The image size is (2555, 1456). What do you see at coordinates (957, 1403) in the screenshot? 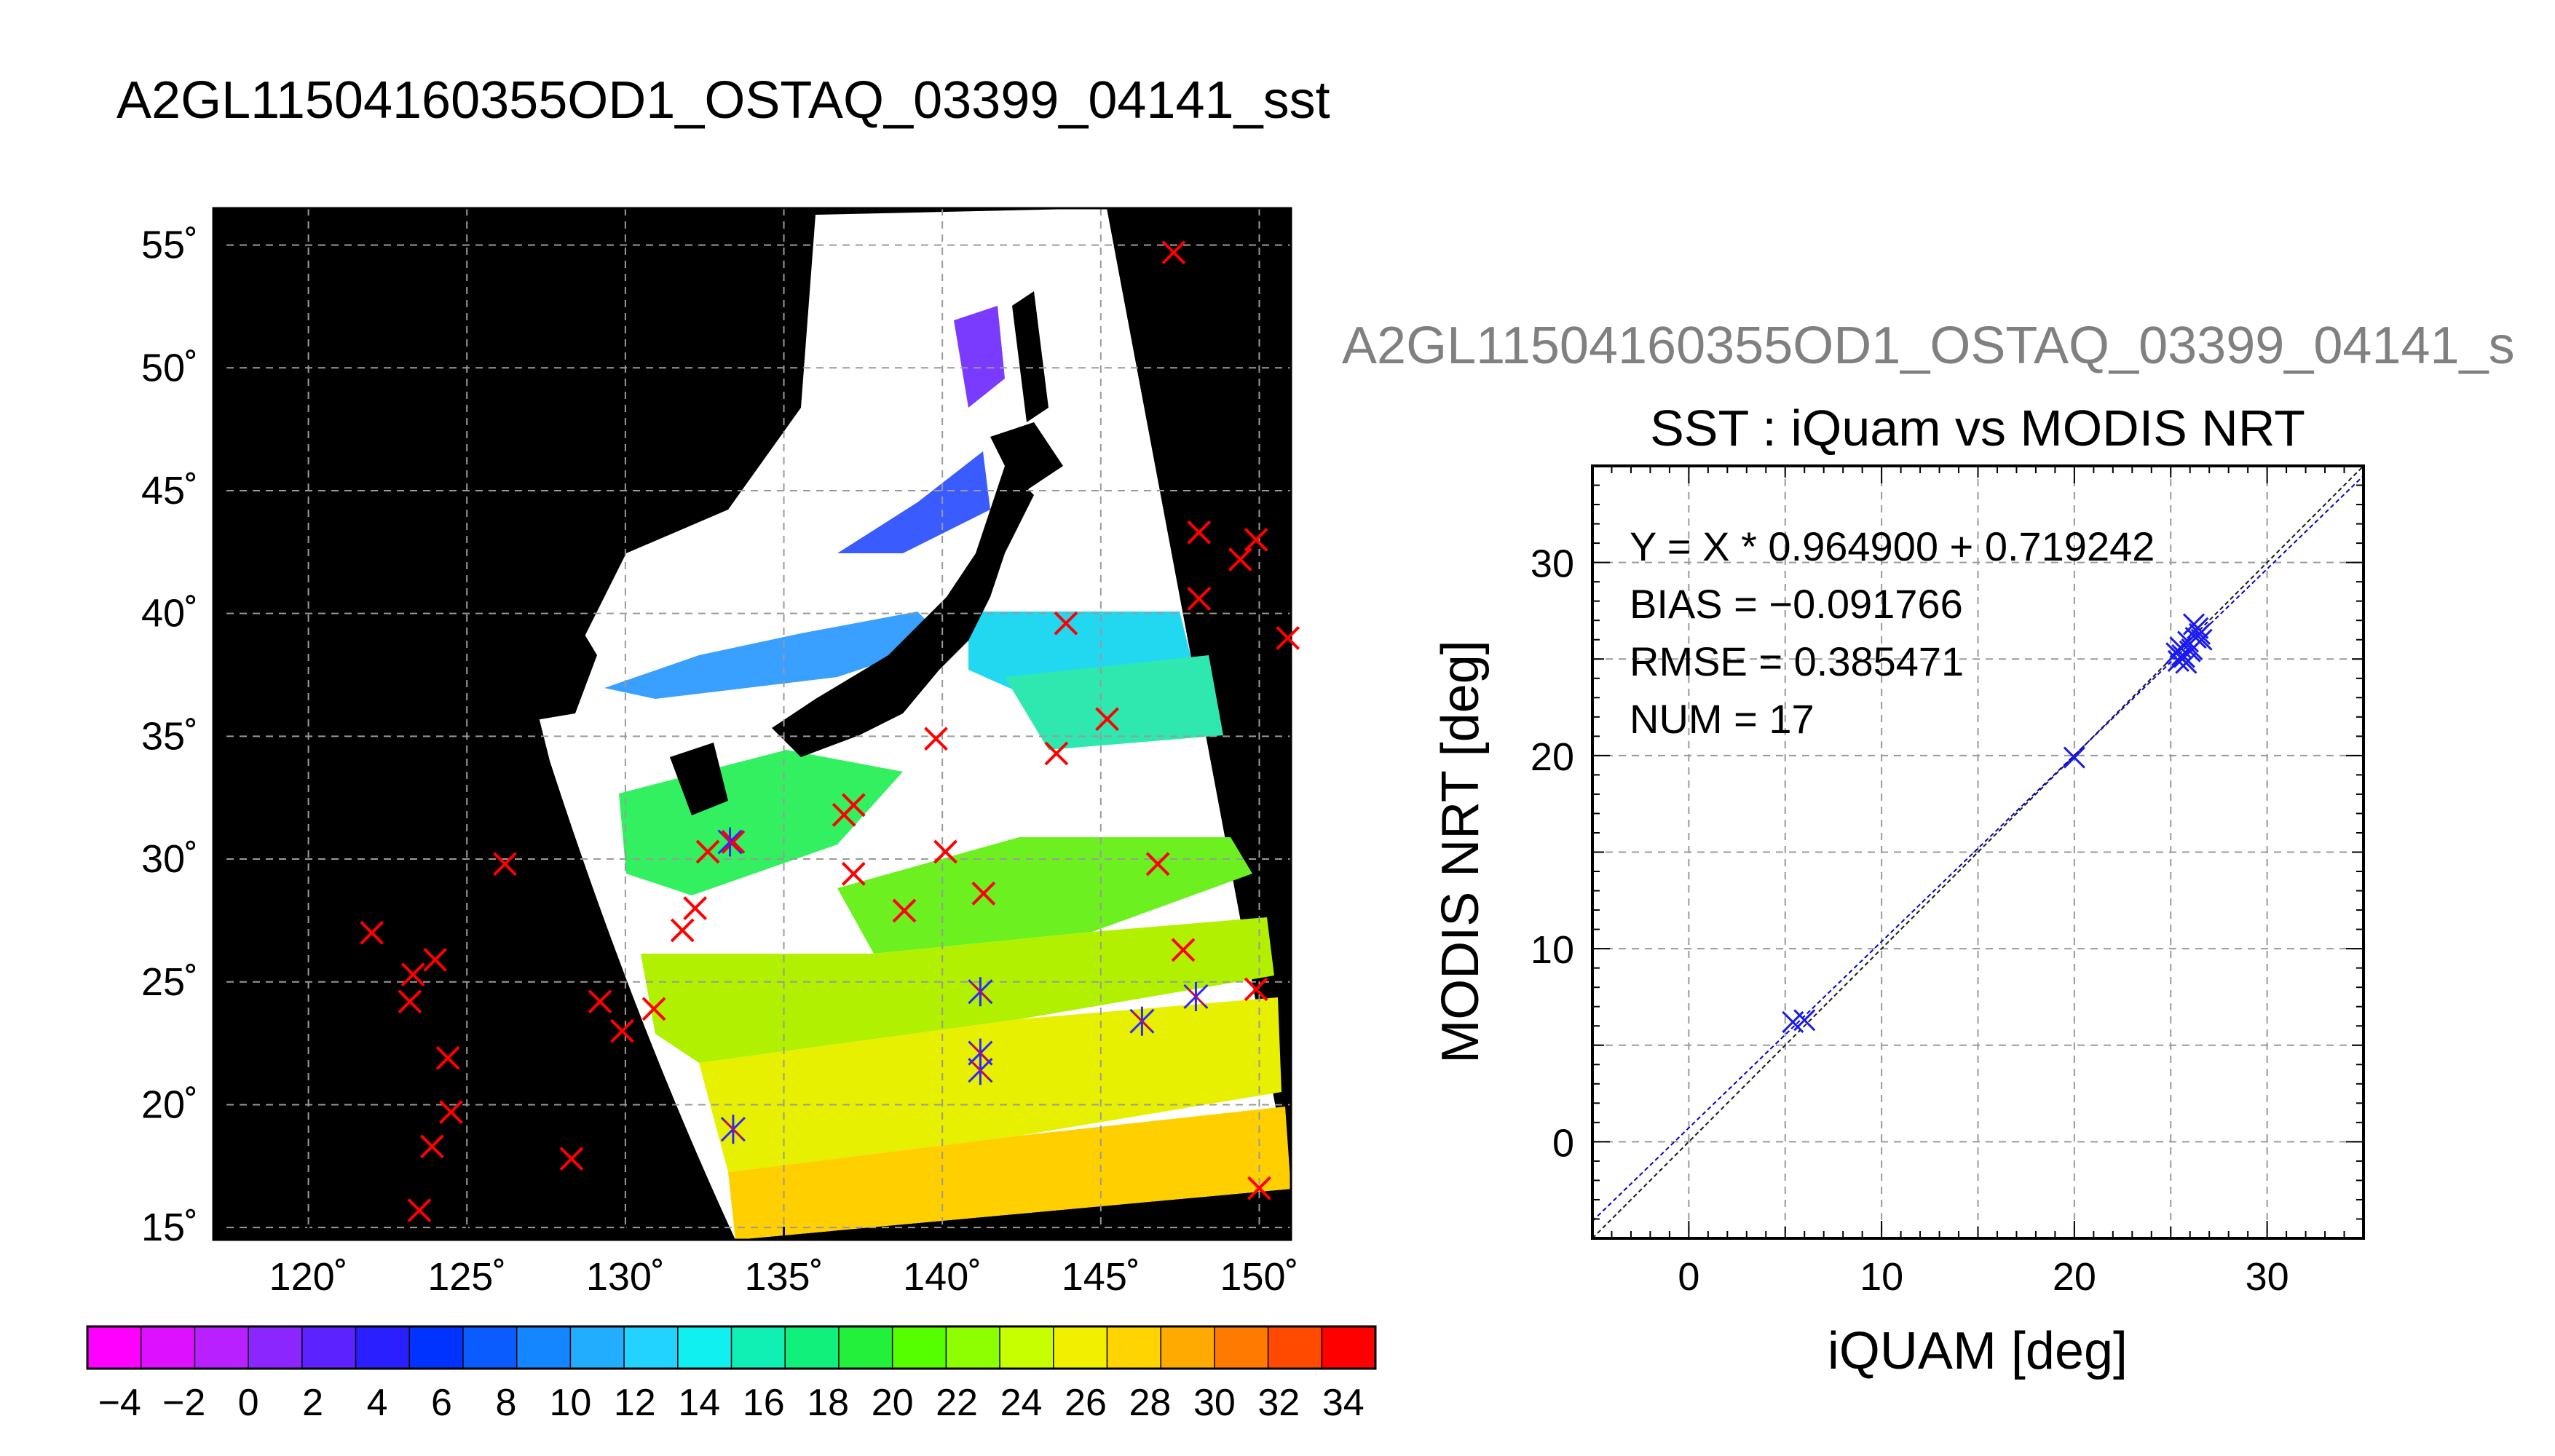
I see `colorbar-tick-label: 22` at bounding box center [957, 1403].